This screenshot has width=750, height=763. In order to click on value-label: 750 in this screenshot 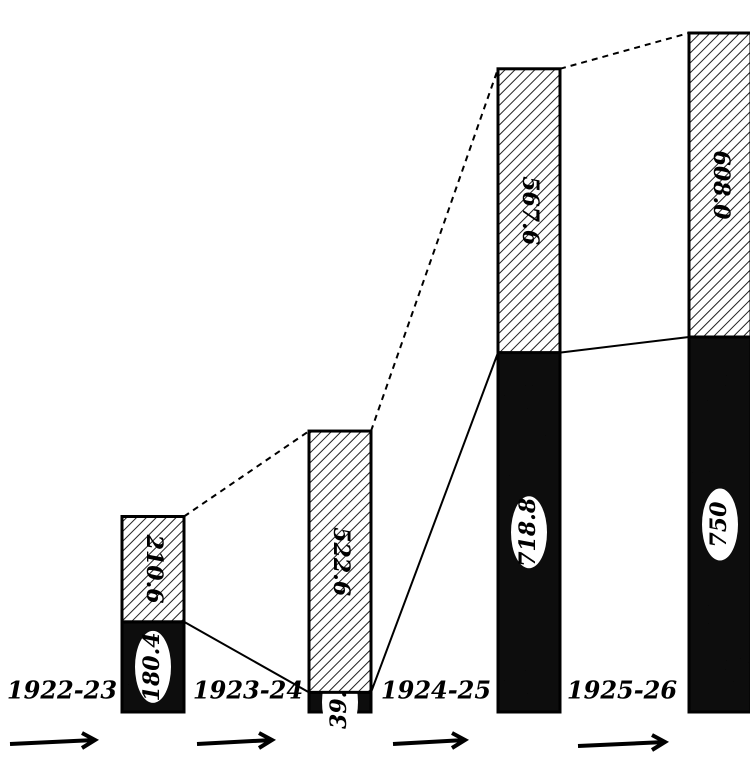, I will do `click(719, 524)`.